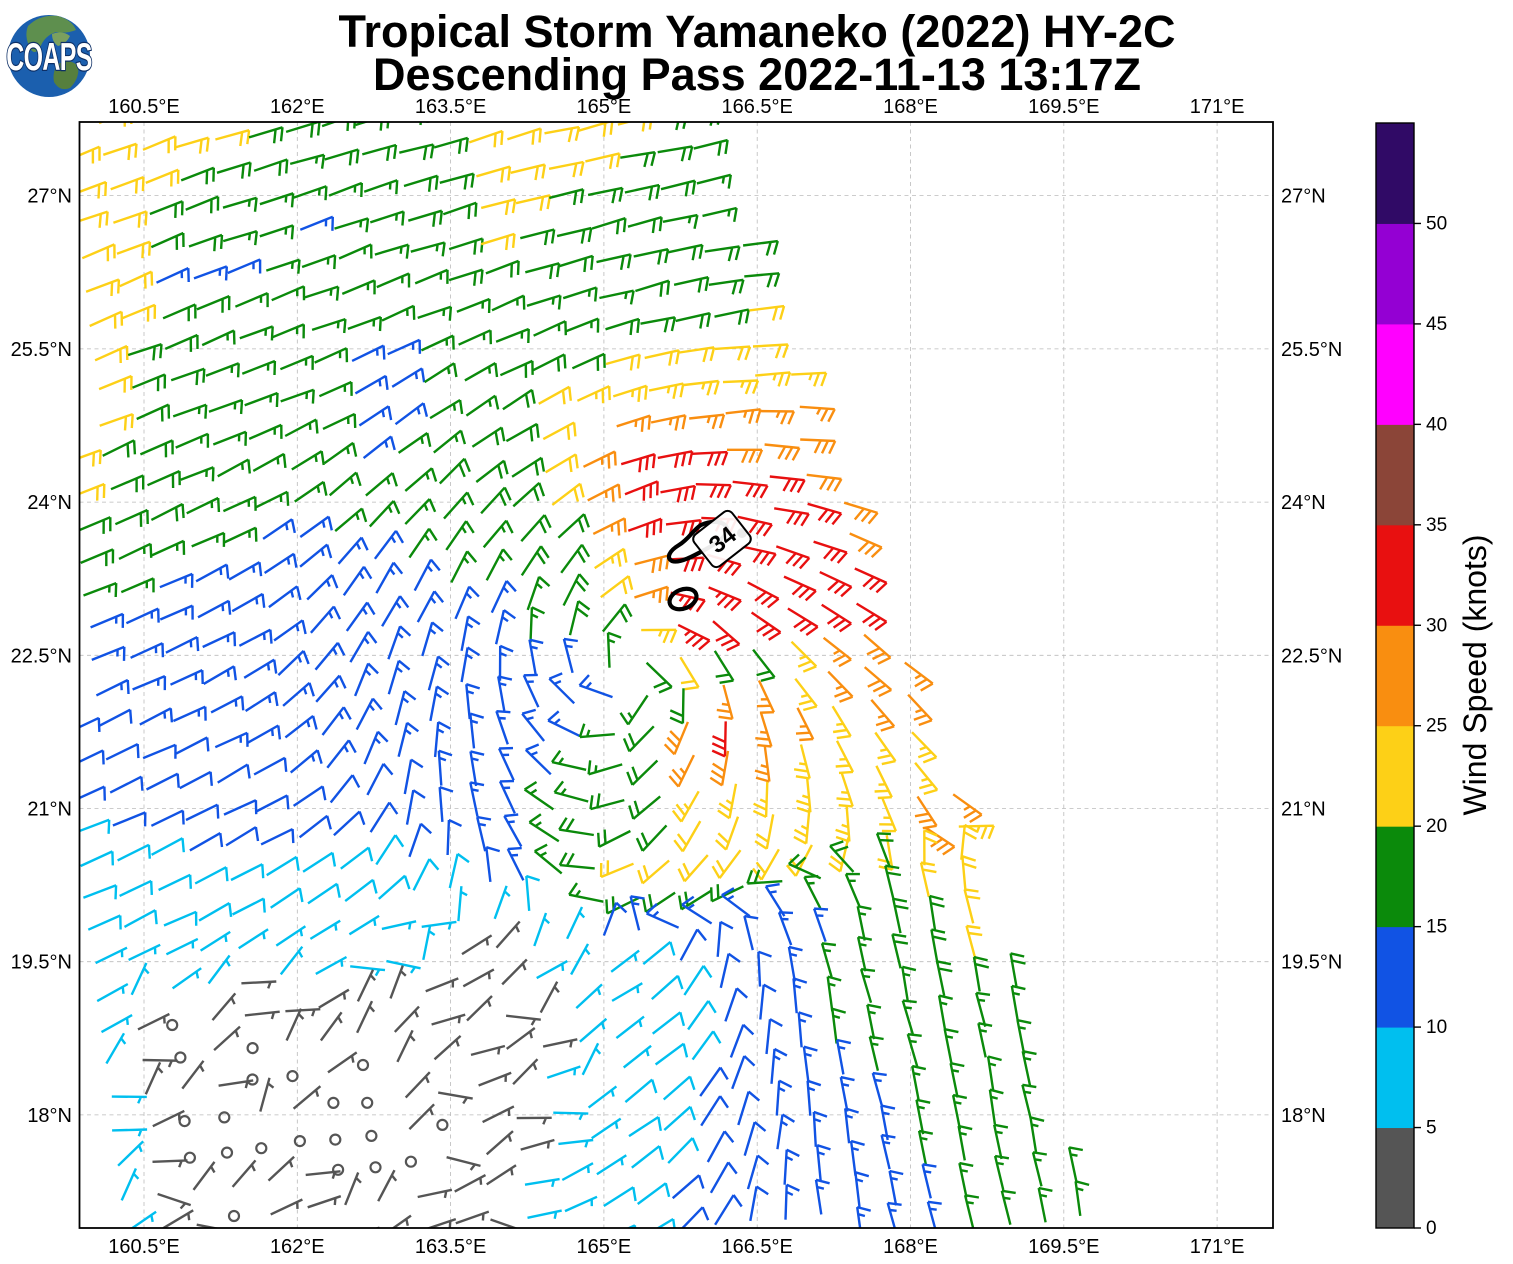 Image resolution: width=1513 pixels, height=1264 pixels. I want to click on svg-text: 10, so click(1436, 1027).